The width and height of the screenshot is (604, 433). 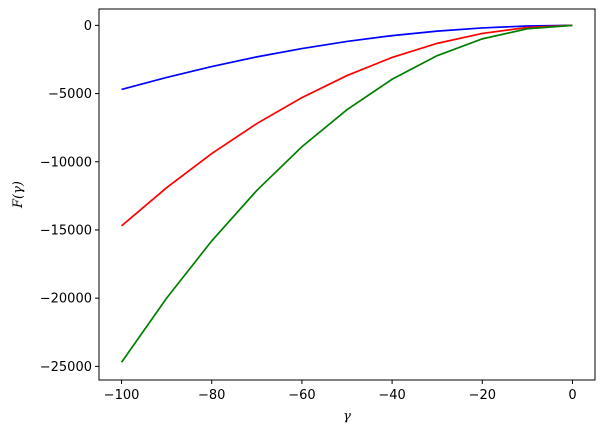 What do you see at coordinates (301, 395) in the screenshot?
I see `x-tick-label: −60` at bounding box center [301, 395].